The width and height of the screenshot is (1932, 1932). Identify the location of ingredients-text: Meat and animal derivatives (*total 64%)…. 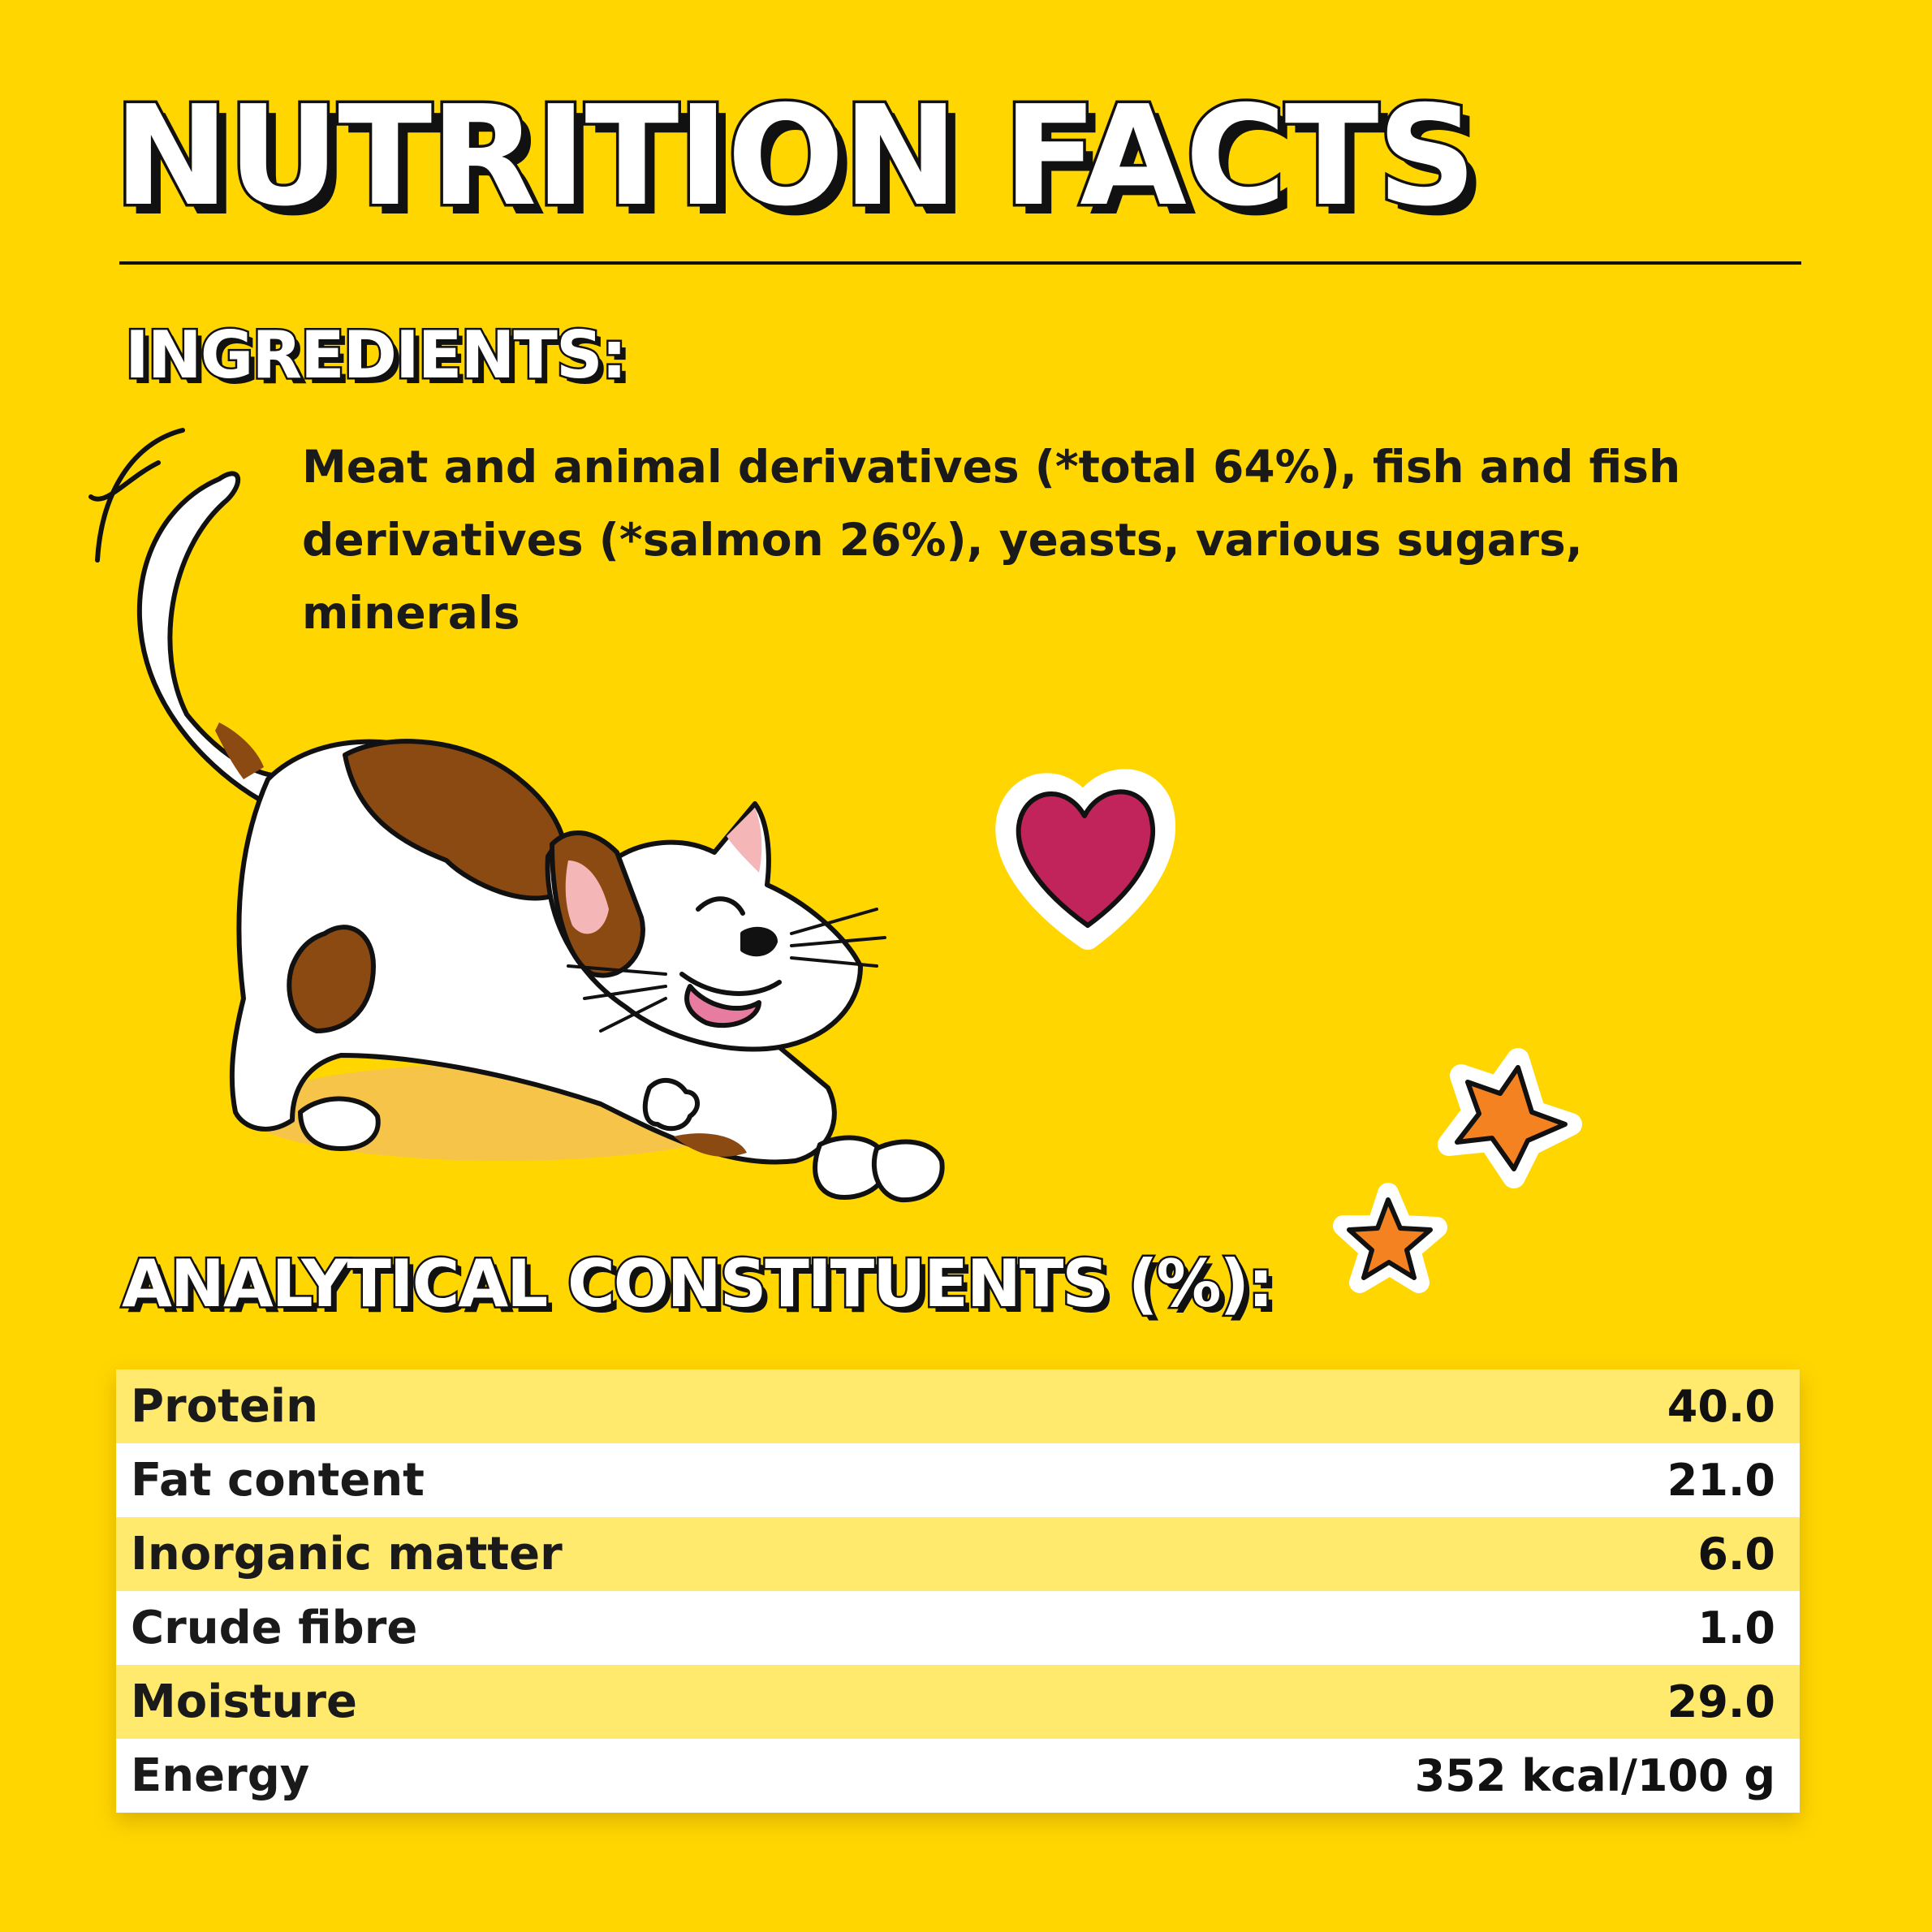
(991, 540).